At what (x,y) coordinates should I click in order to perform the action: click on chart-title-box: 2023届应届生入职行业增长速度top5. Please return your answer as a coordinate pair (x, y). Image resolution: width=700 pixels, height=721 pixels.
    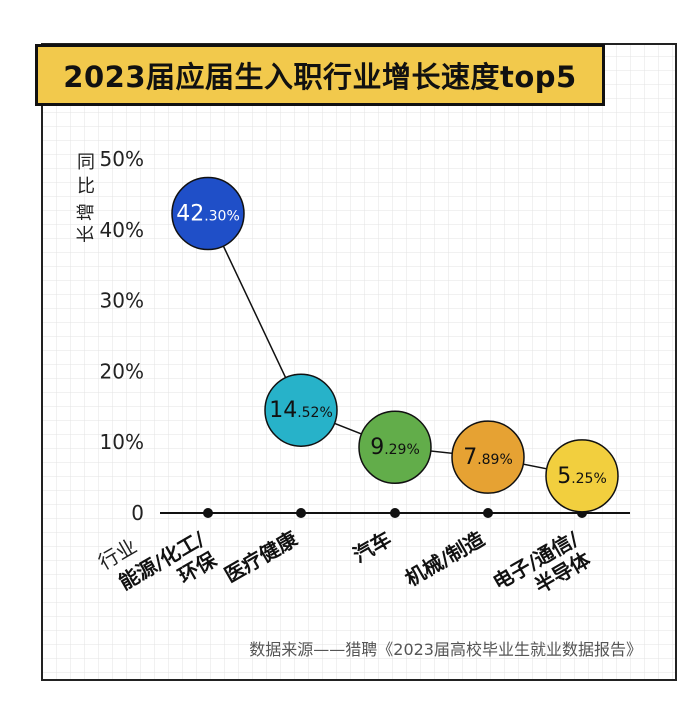
    Looking at the image, I should click on (320, 75).